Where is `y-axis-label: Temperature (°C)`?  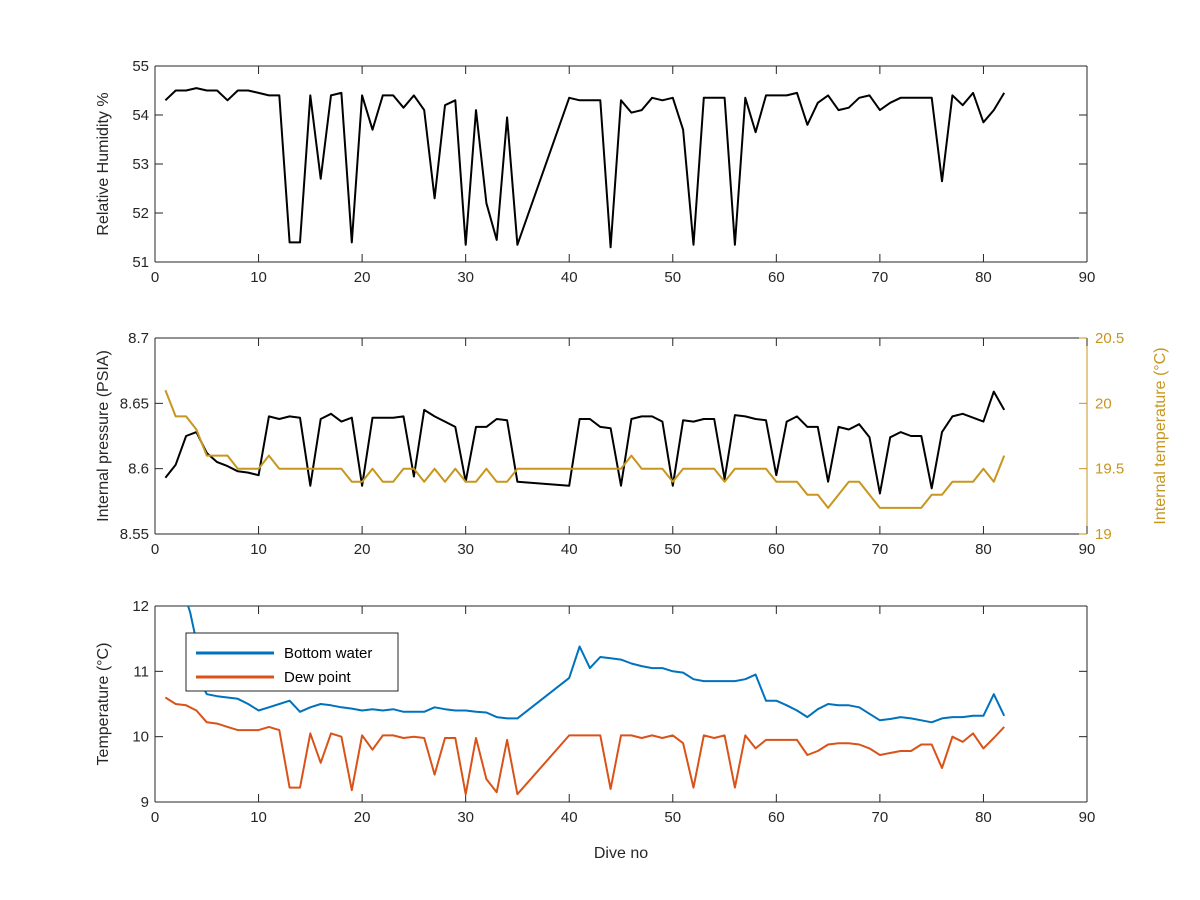
y-axis-label: Temperature (°C) is located at coordinates (103, 704).